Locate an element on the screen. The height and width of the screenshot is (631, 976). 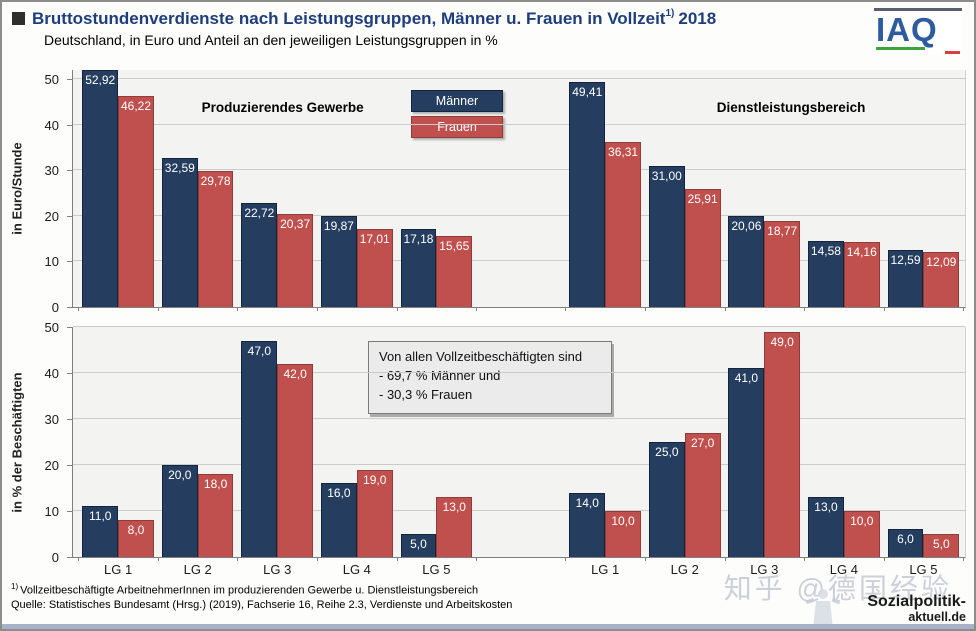
bar-value-label: 12,59 is located at coordinates (905, 259).